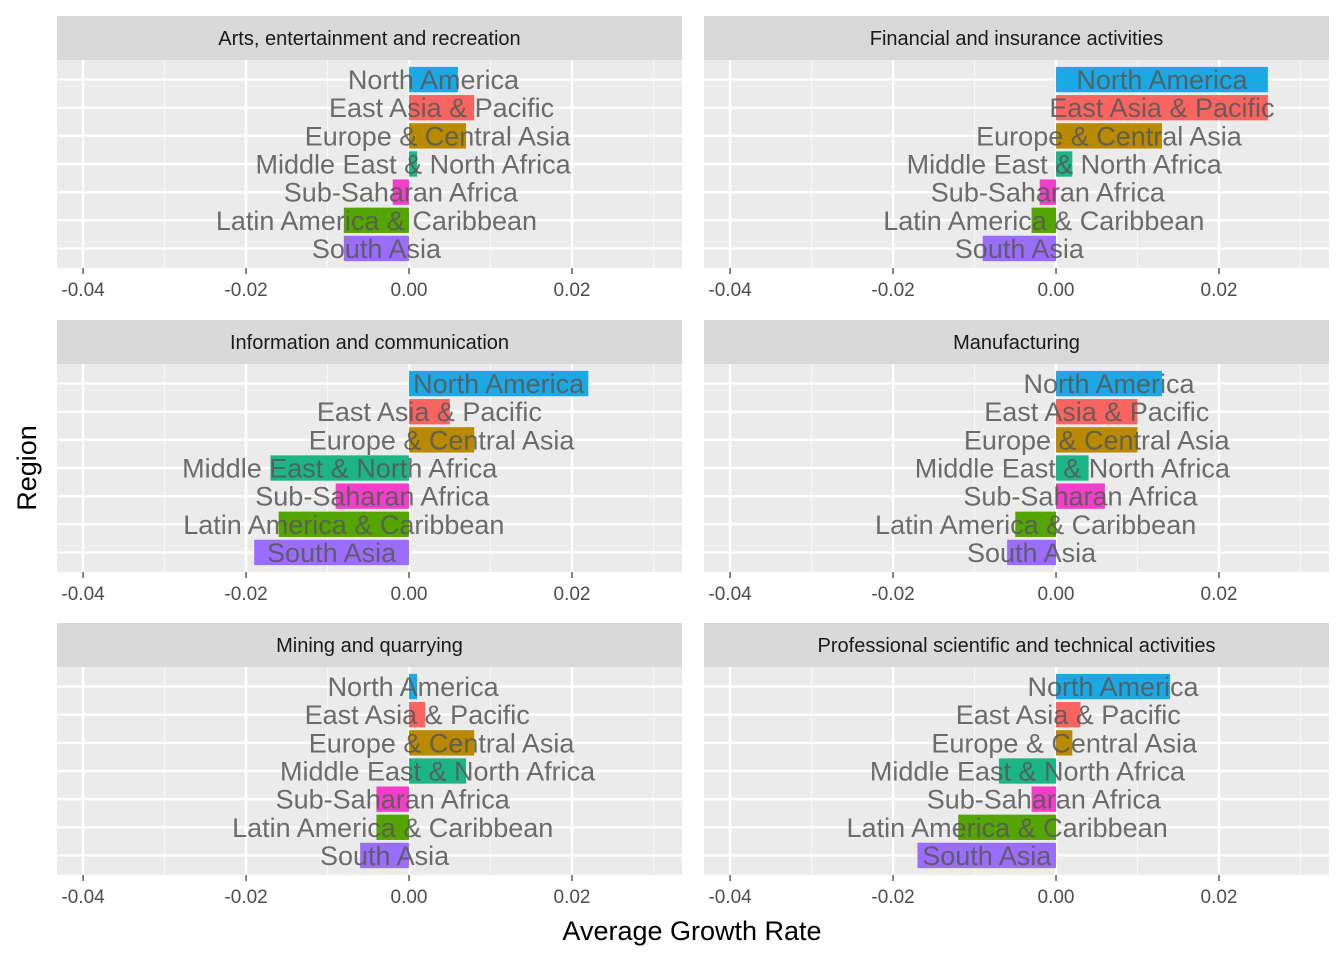  I want to click on facet-title: Information and communication, so click(369, 343).